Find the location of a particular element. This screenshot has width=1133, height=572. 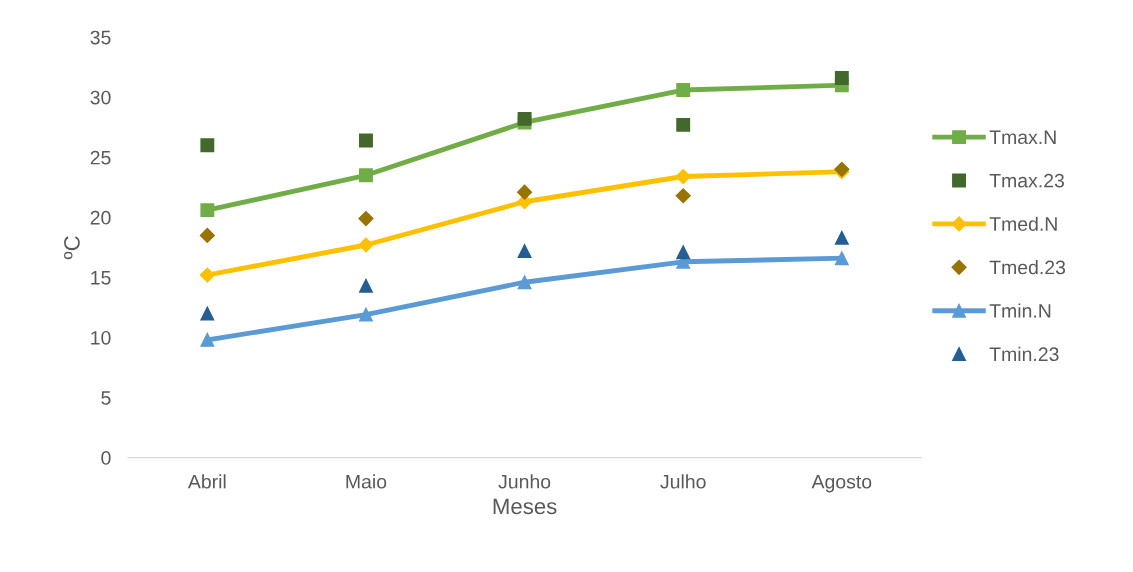

x-tick-label: Maio is located at coordinates (366, 481).